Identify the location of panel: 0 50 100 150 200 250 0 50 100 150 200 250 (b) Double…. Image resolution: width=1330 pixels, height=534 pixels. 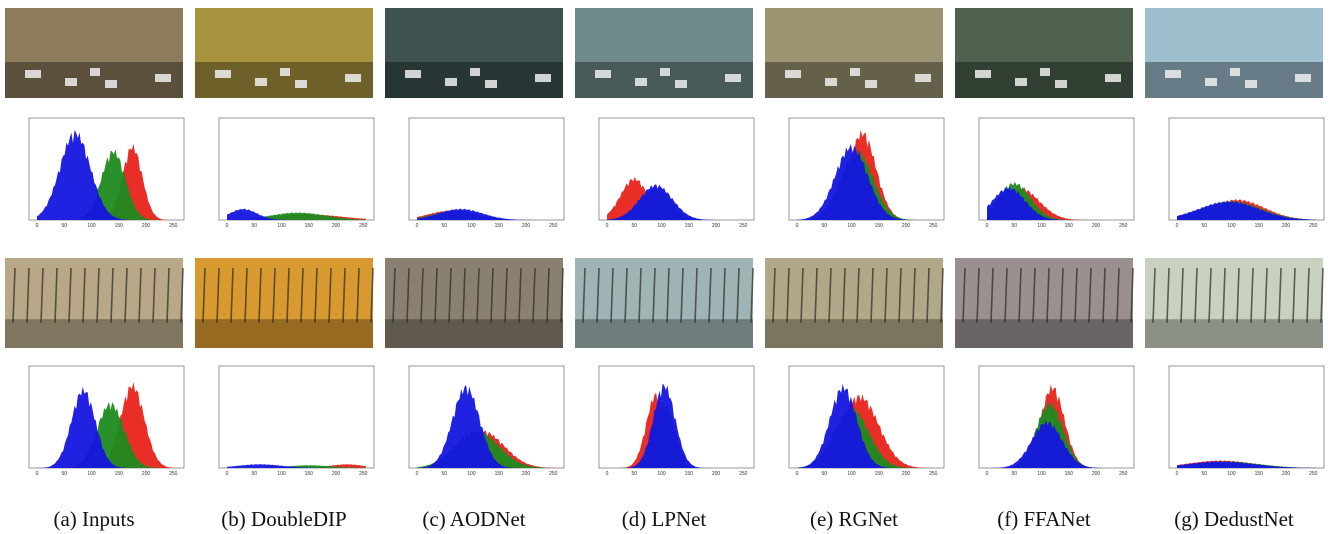
(285, 269).